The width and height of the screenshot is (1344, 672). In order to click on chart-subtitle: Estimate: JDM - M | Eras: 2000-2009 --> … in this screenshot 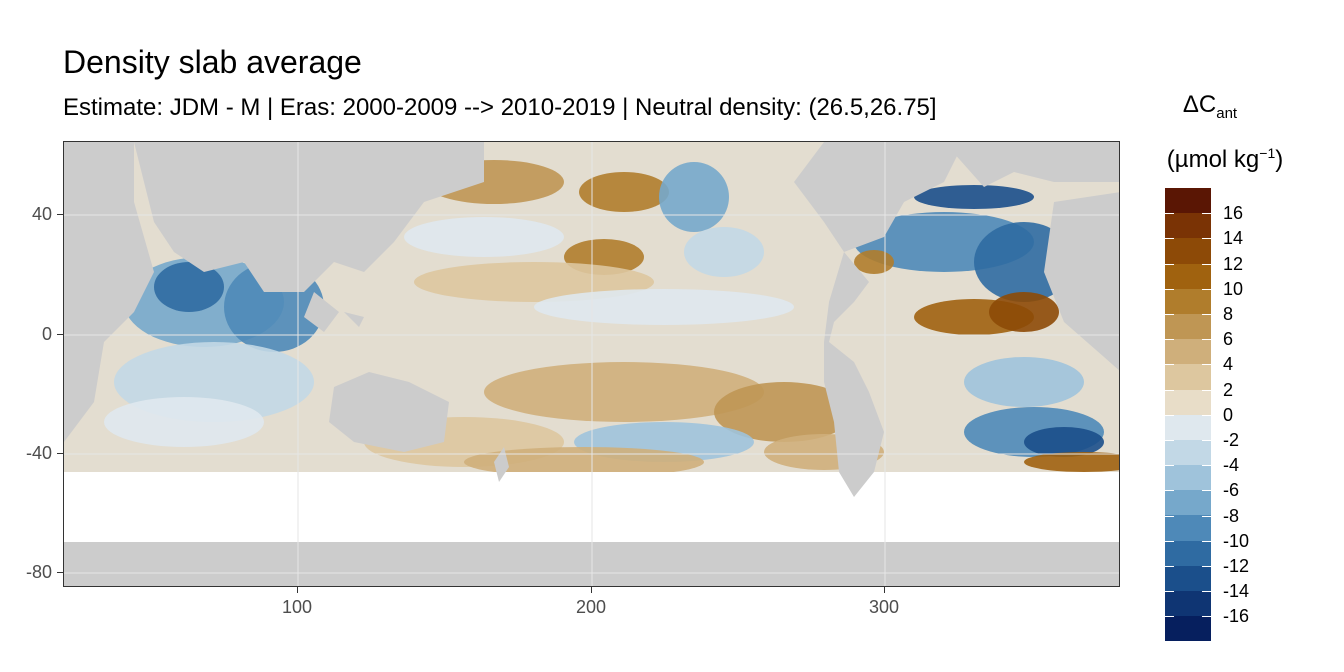, I will do `click(500, 107)`.